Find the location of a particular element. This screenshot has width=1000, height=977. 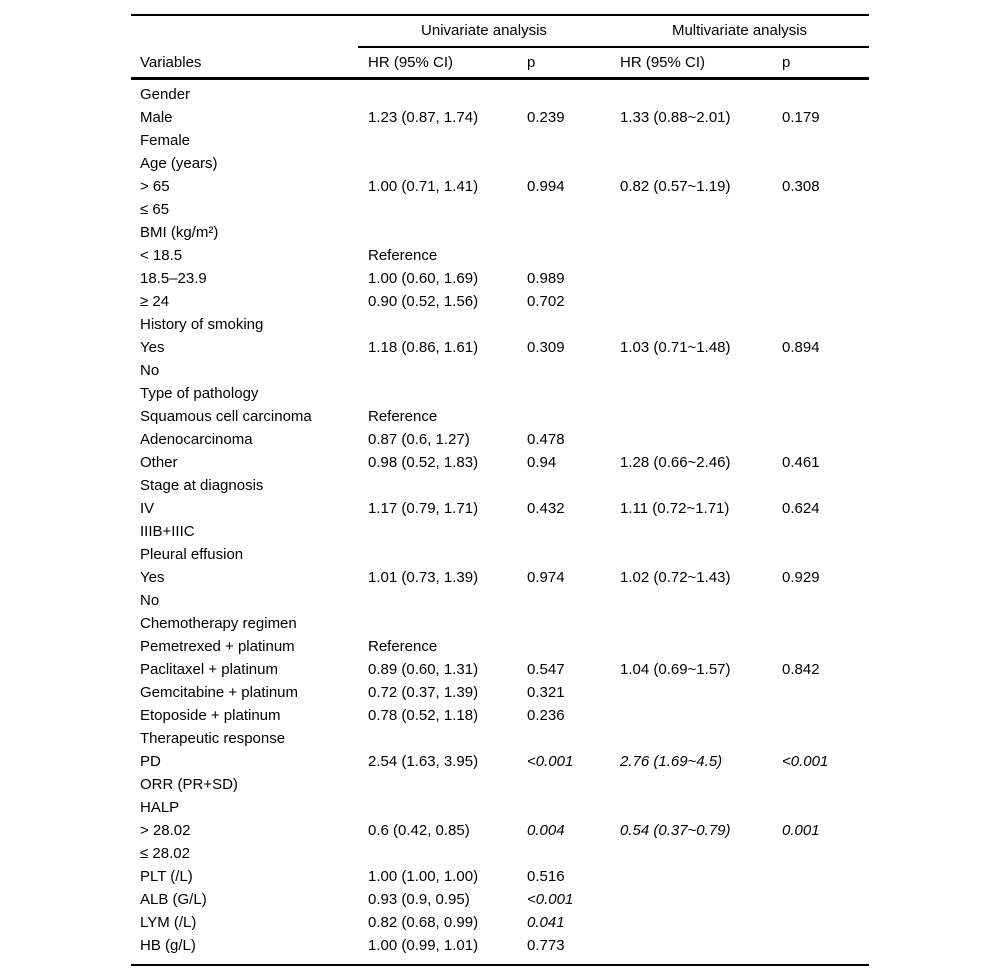

table-row: Pleural effusion is located at coordinates (500, 554).